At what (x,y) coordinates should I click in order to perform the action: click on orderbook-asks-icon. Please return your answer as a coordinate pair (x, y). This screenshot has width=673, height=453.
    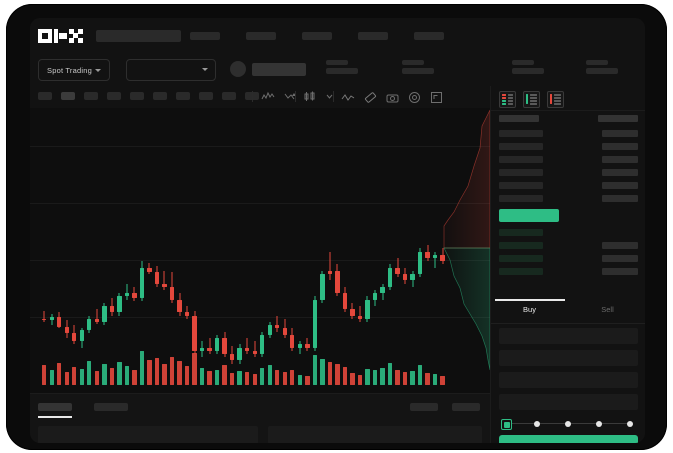
    Looking at the image, I should click on (555, 99).